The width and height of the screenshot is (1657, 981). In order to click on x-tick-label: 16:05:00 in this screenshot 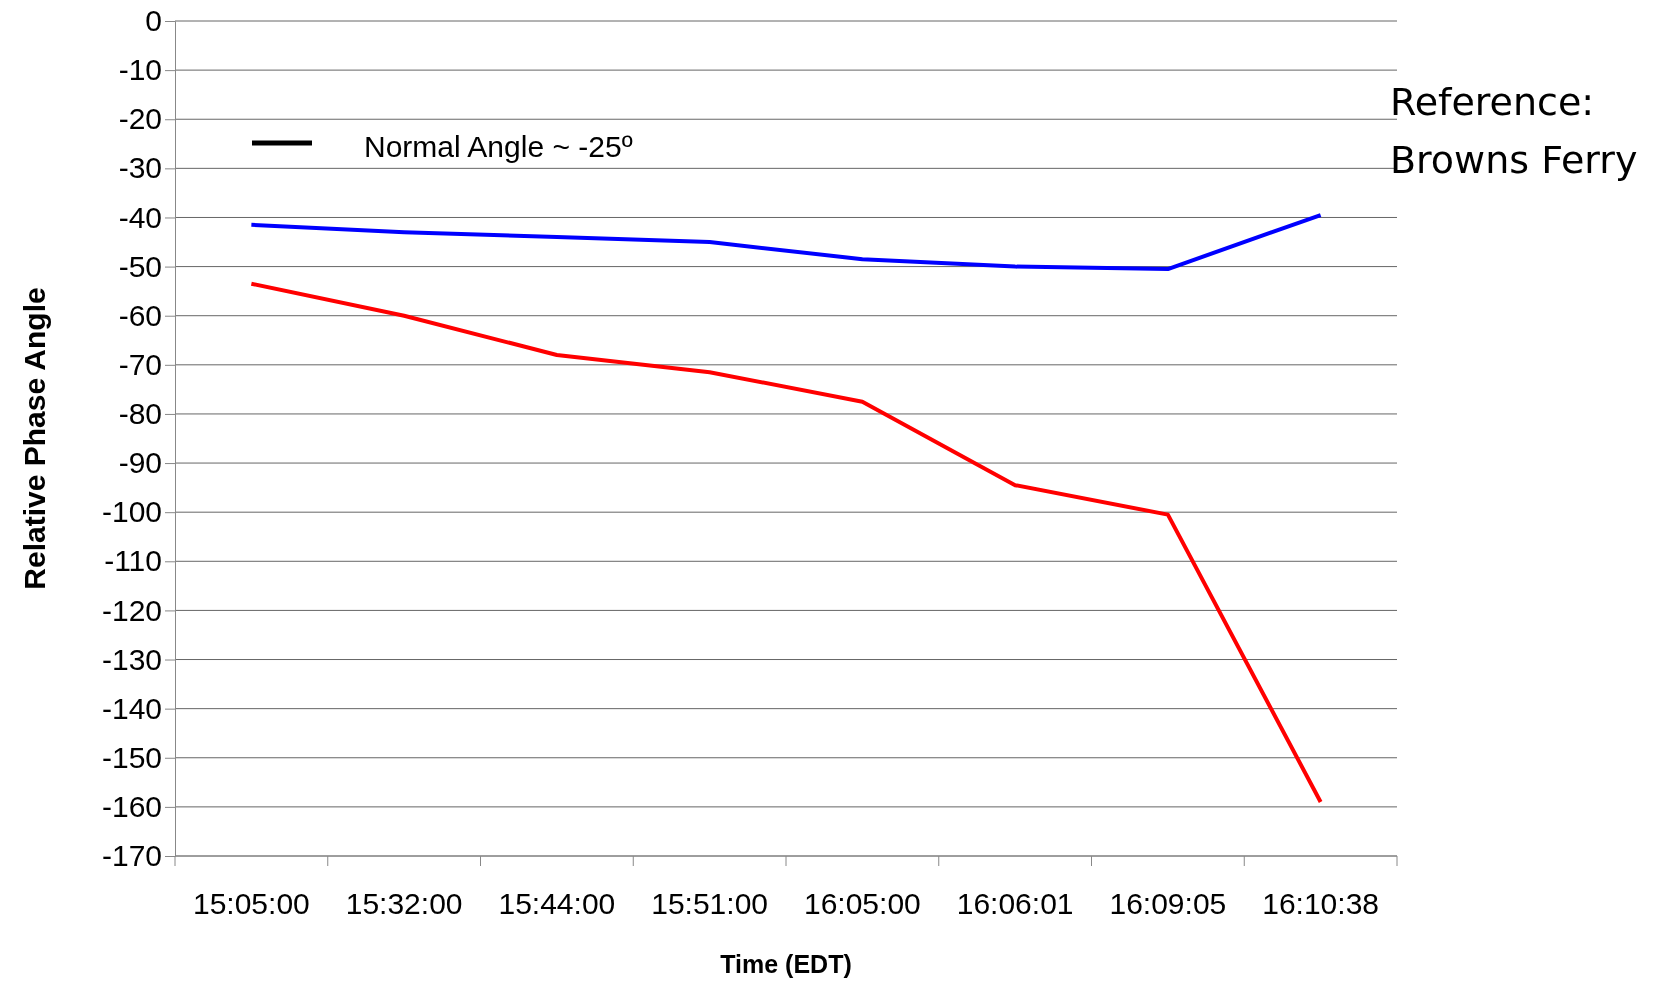, I will do `click(862, 903)`.